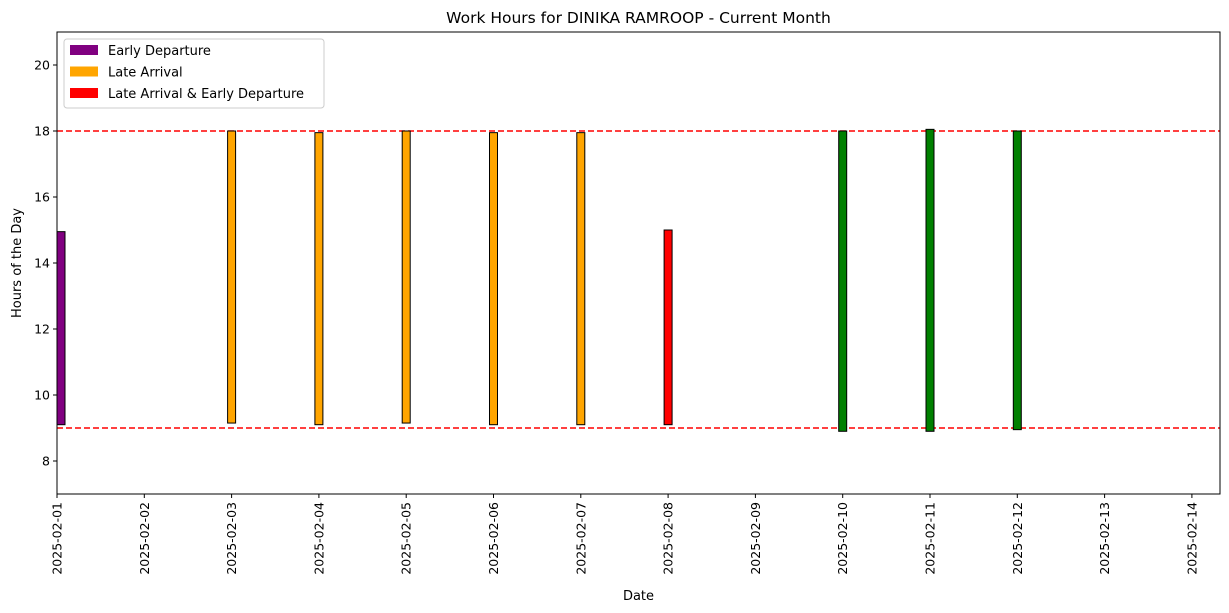  Describe the element at coordinates (580, 538) in the screenshot. I see `x-tick-label: 2025-02-07` at that location.